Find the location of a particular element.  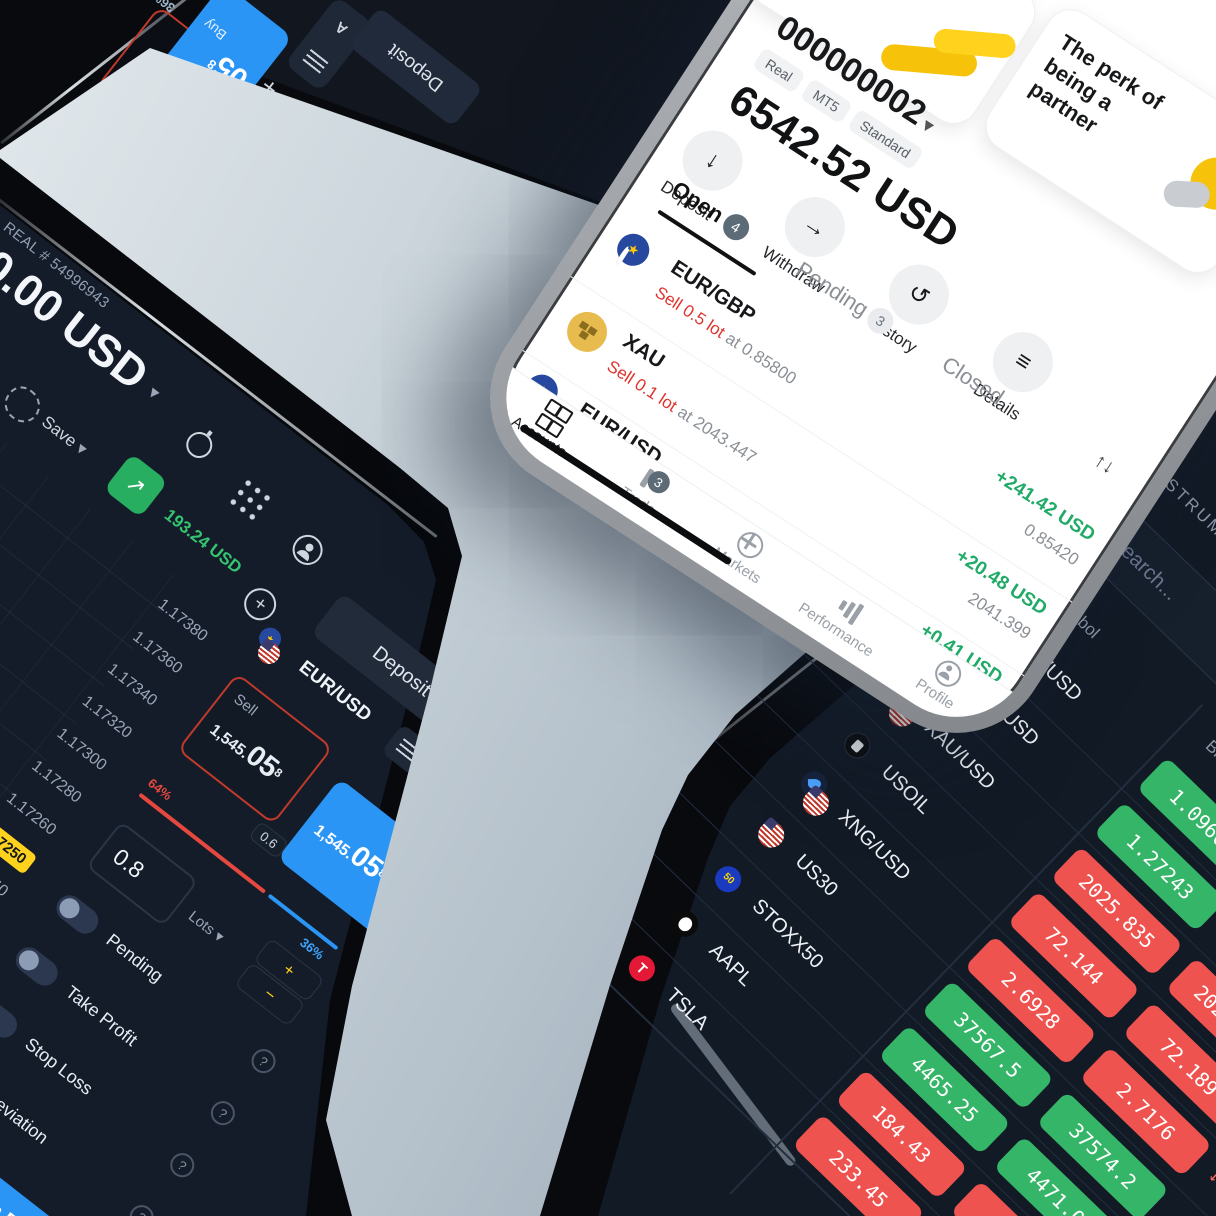

us-flag-icon is located at coordinates (771, 835).